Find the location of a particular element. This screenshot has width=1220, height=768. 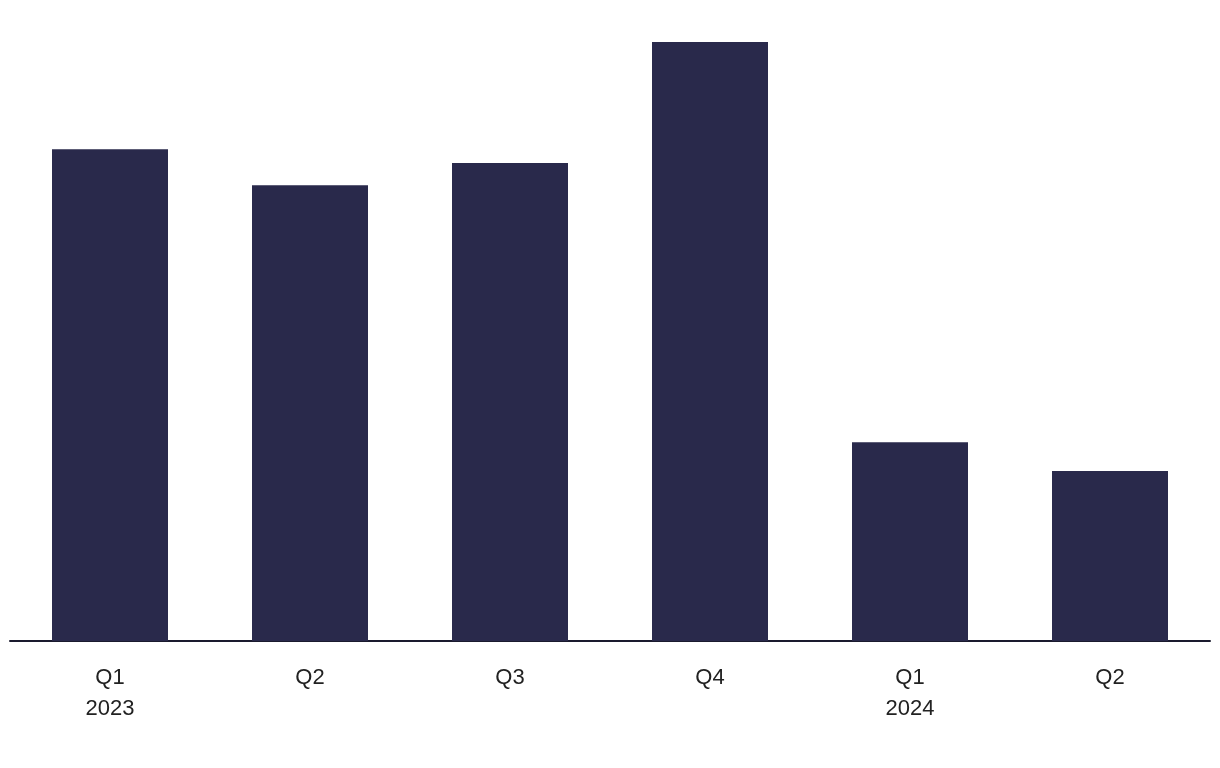

x-tick-label: Q3 is located at coordinates (510, 676).